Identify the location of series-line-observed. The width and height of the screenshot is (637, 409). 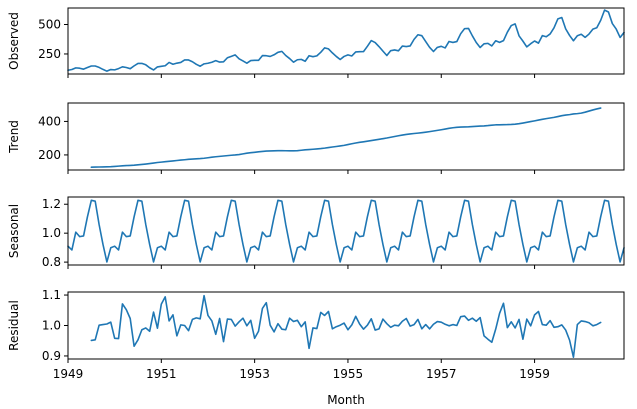
(346, 40).